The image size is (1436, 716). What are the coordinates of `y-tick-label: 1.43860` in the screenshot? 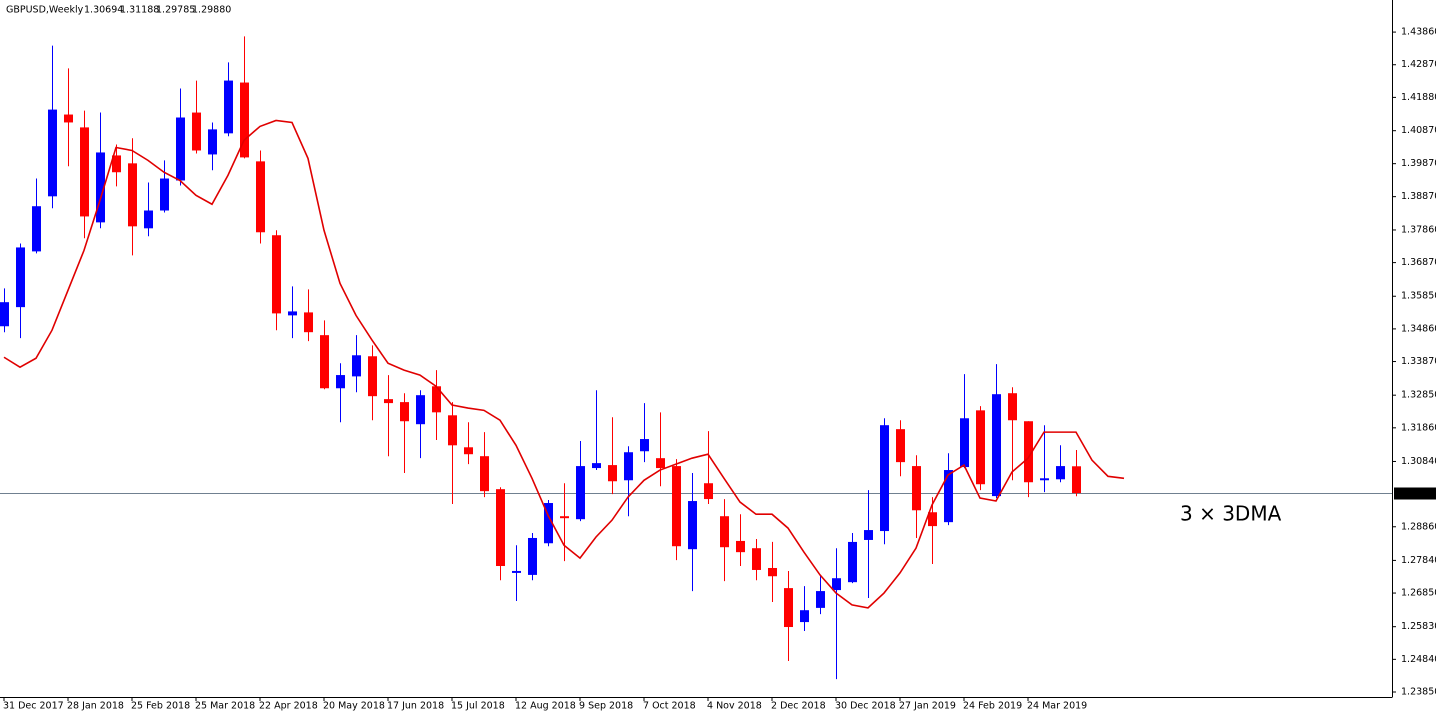 It's located at (1418, 32).